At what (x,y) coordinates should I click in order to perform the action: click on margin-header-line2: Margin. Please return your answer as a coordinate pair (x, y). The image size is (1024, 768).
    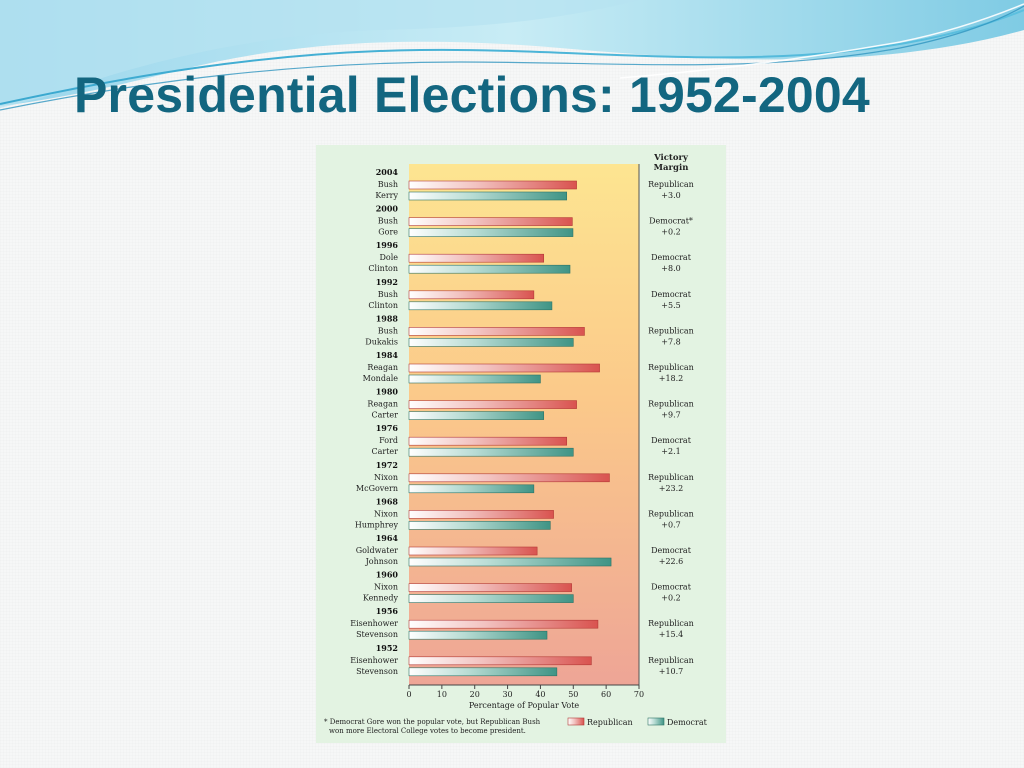
    Looking at the image, I should click on (671, 168).